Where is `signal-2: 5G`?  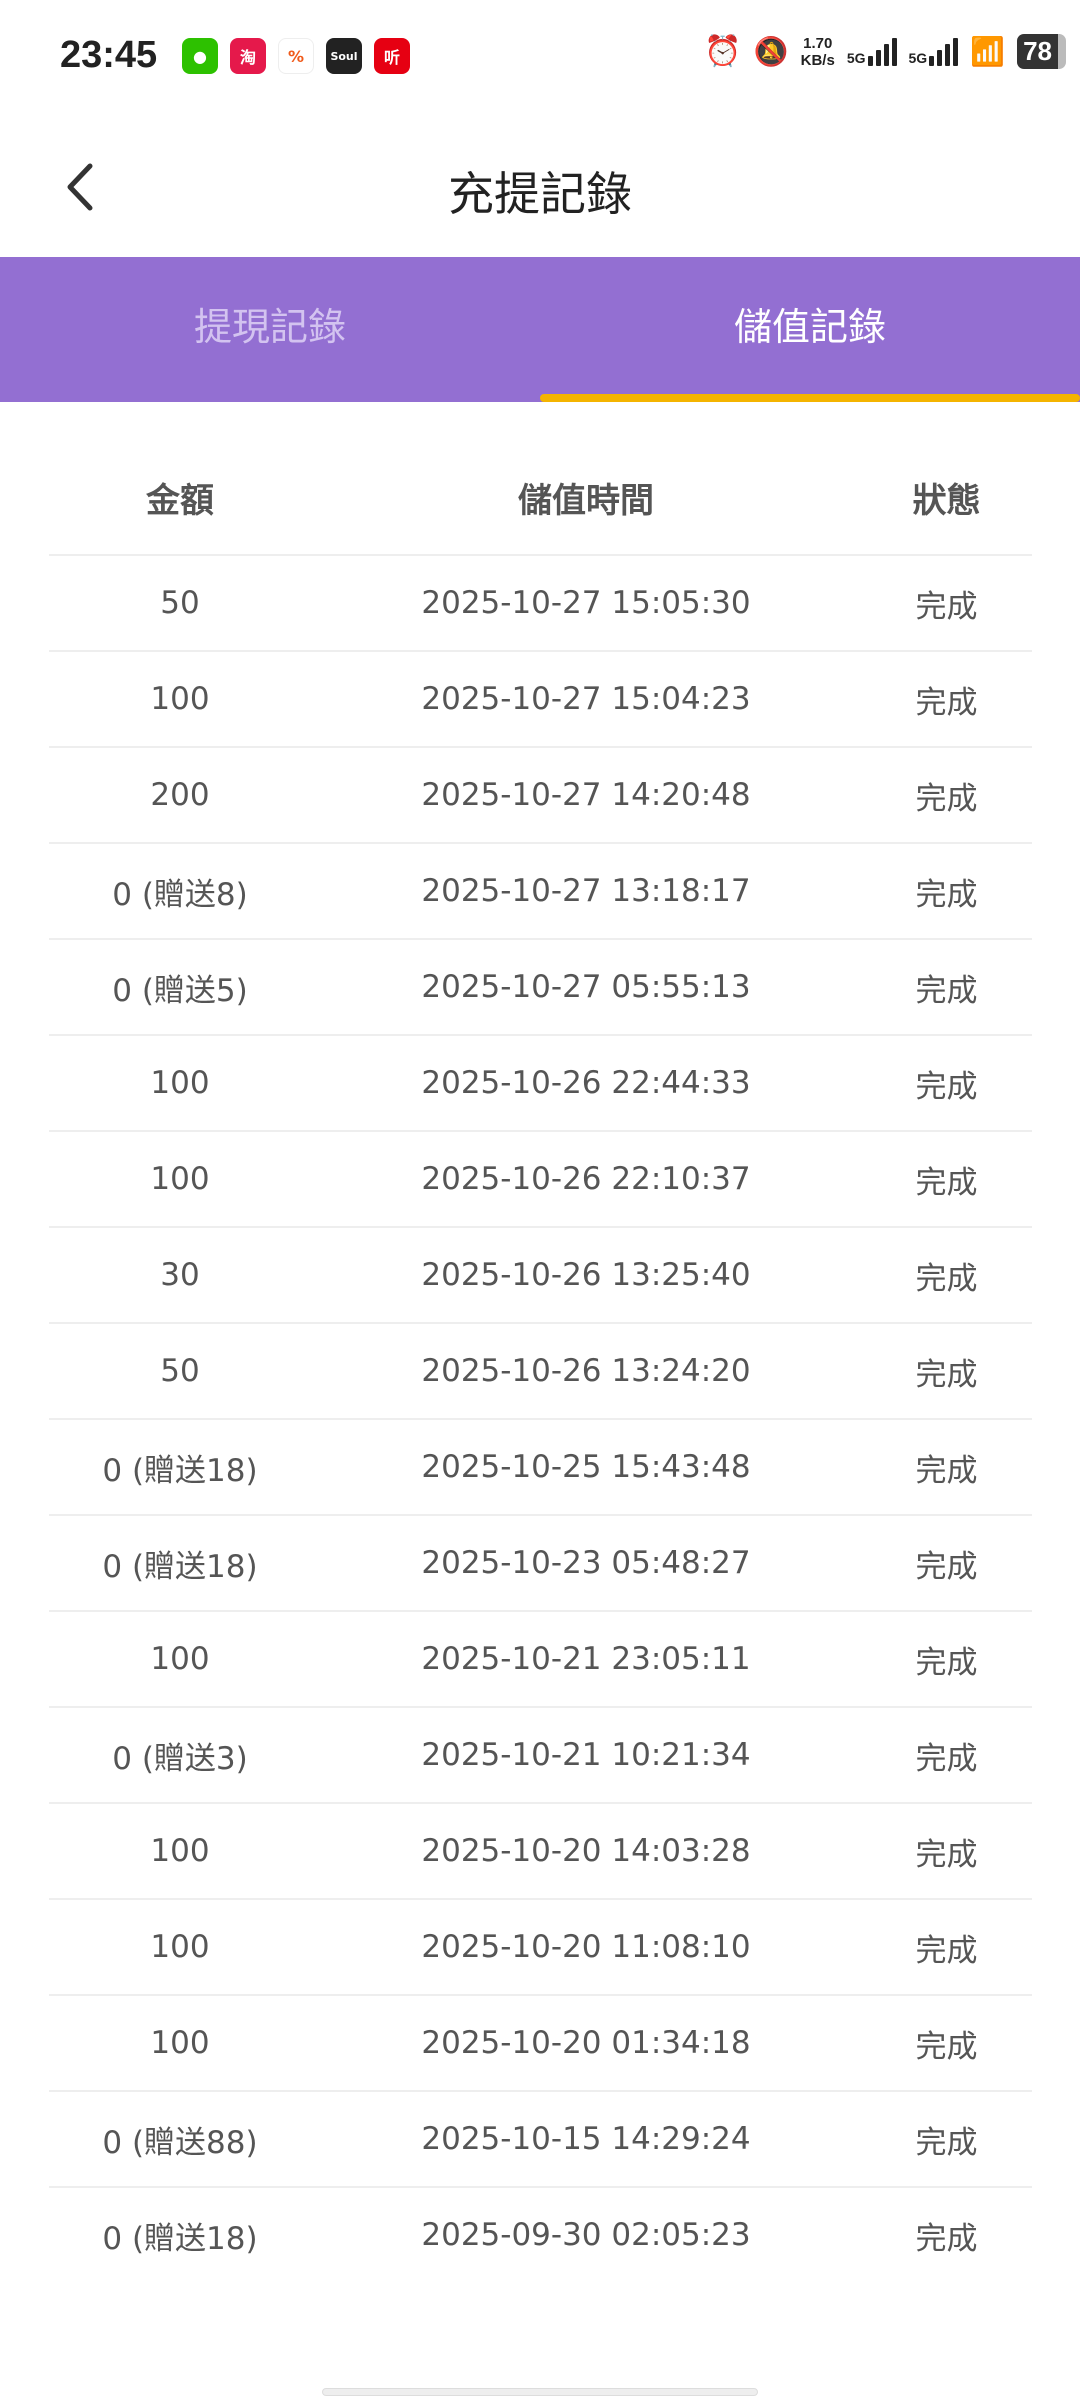
signal-2: 5G is located at coordinates (933, 51).